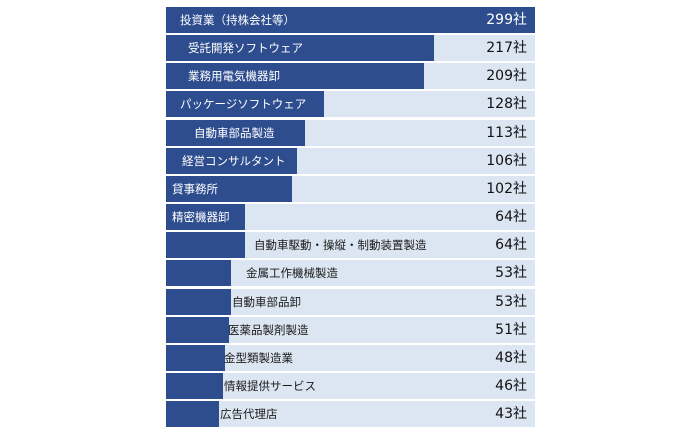  Describe the element at coordinates (506, 104) in the screenshot. I see `value-label: 128社` at that location.